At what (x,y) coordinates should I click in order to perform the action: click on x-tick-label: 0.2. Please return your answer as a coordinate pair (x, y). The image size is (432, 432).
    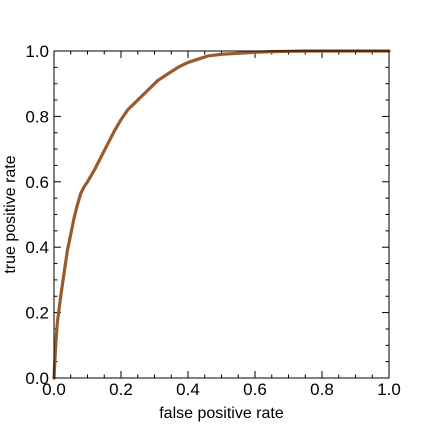
    Looking at the image, I should click on (121, 389).